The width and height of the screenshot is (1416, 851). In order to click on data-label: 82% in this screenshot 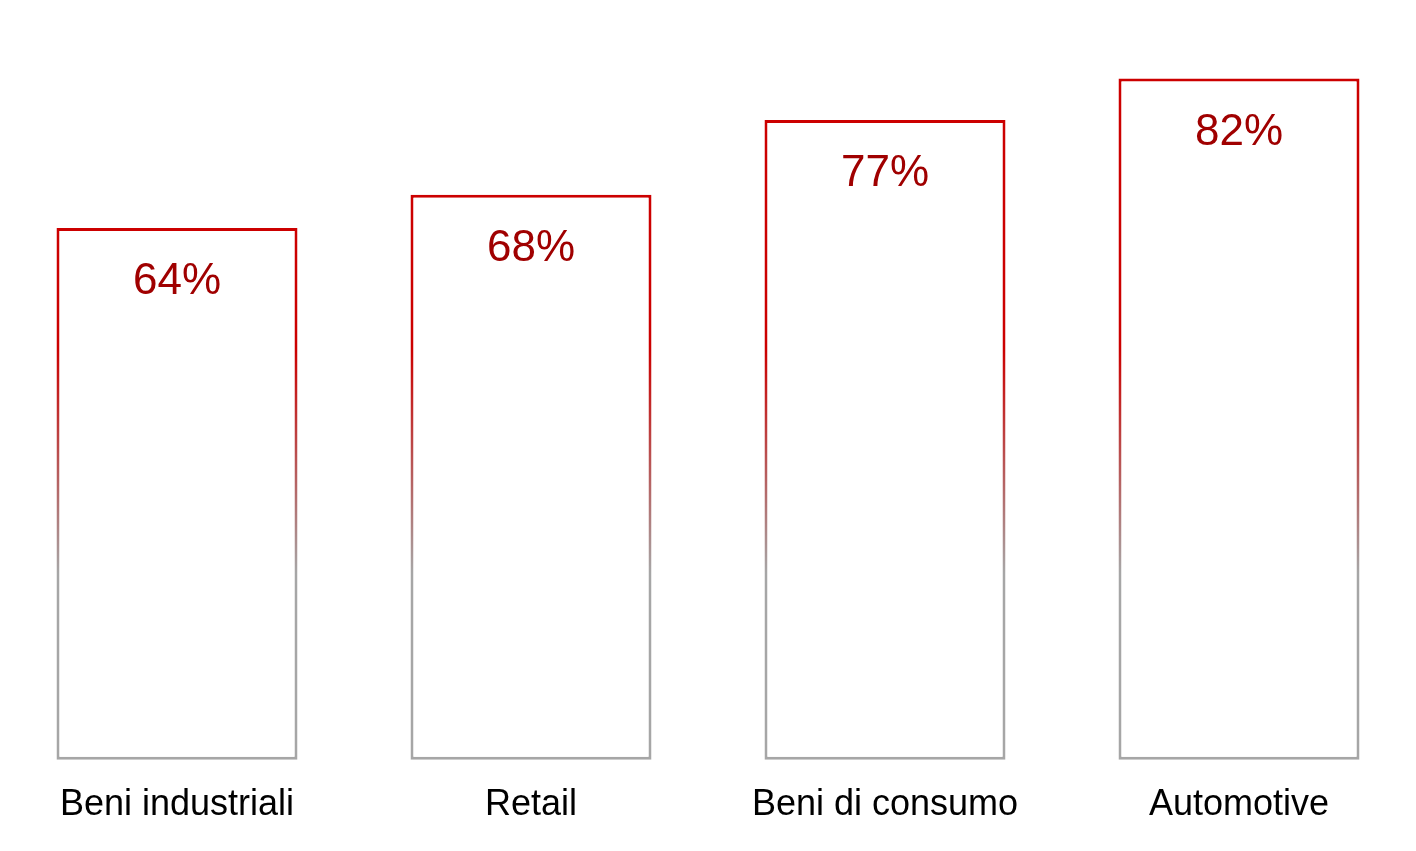, I will do `click(1239, 129)`.